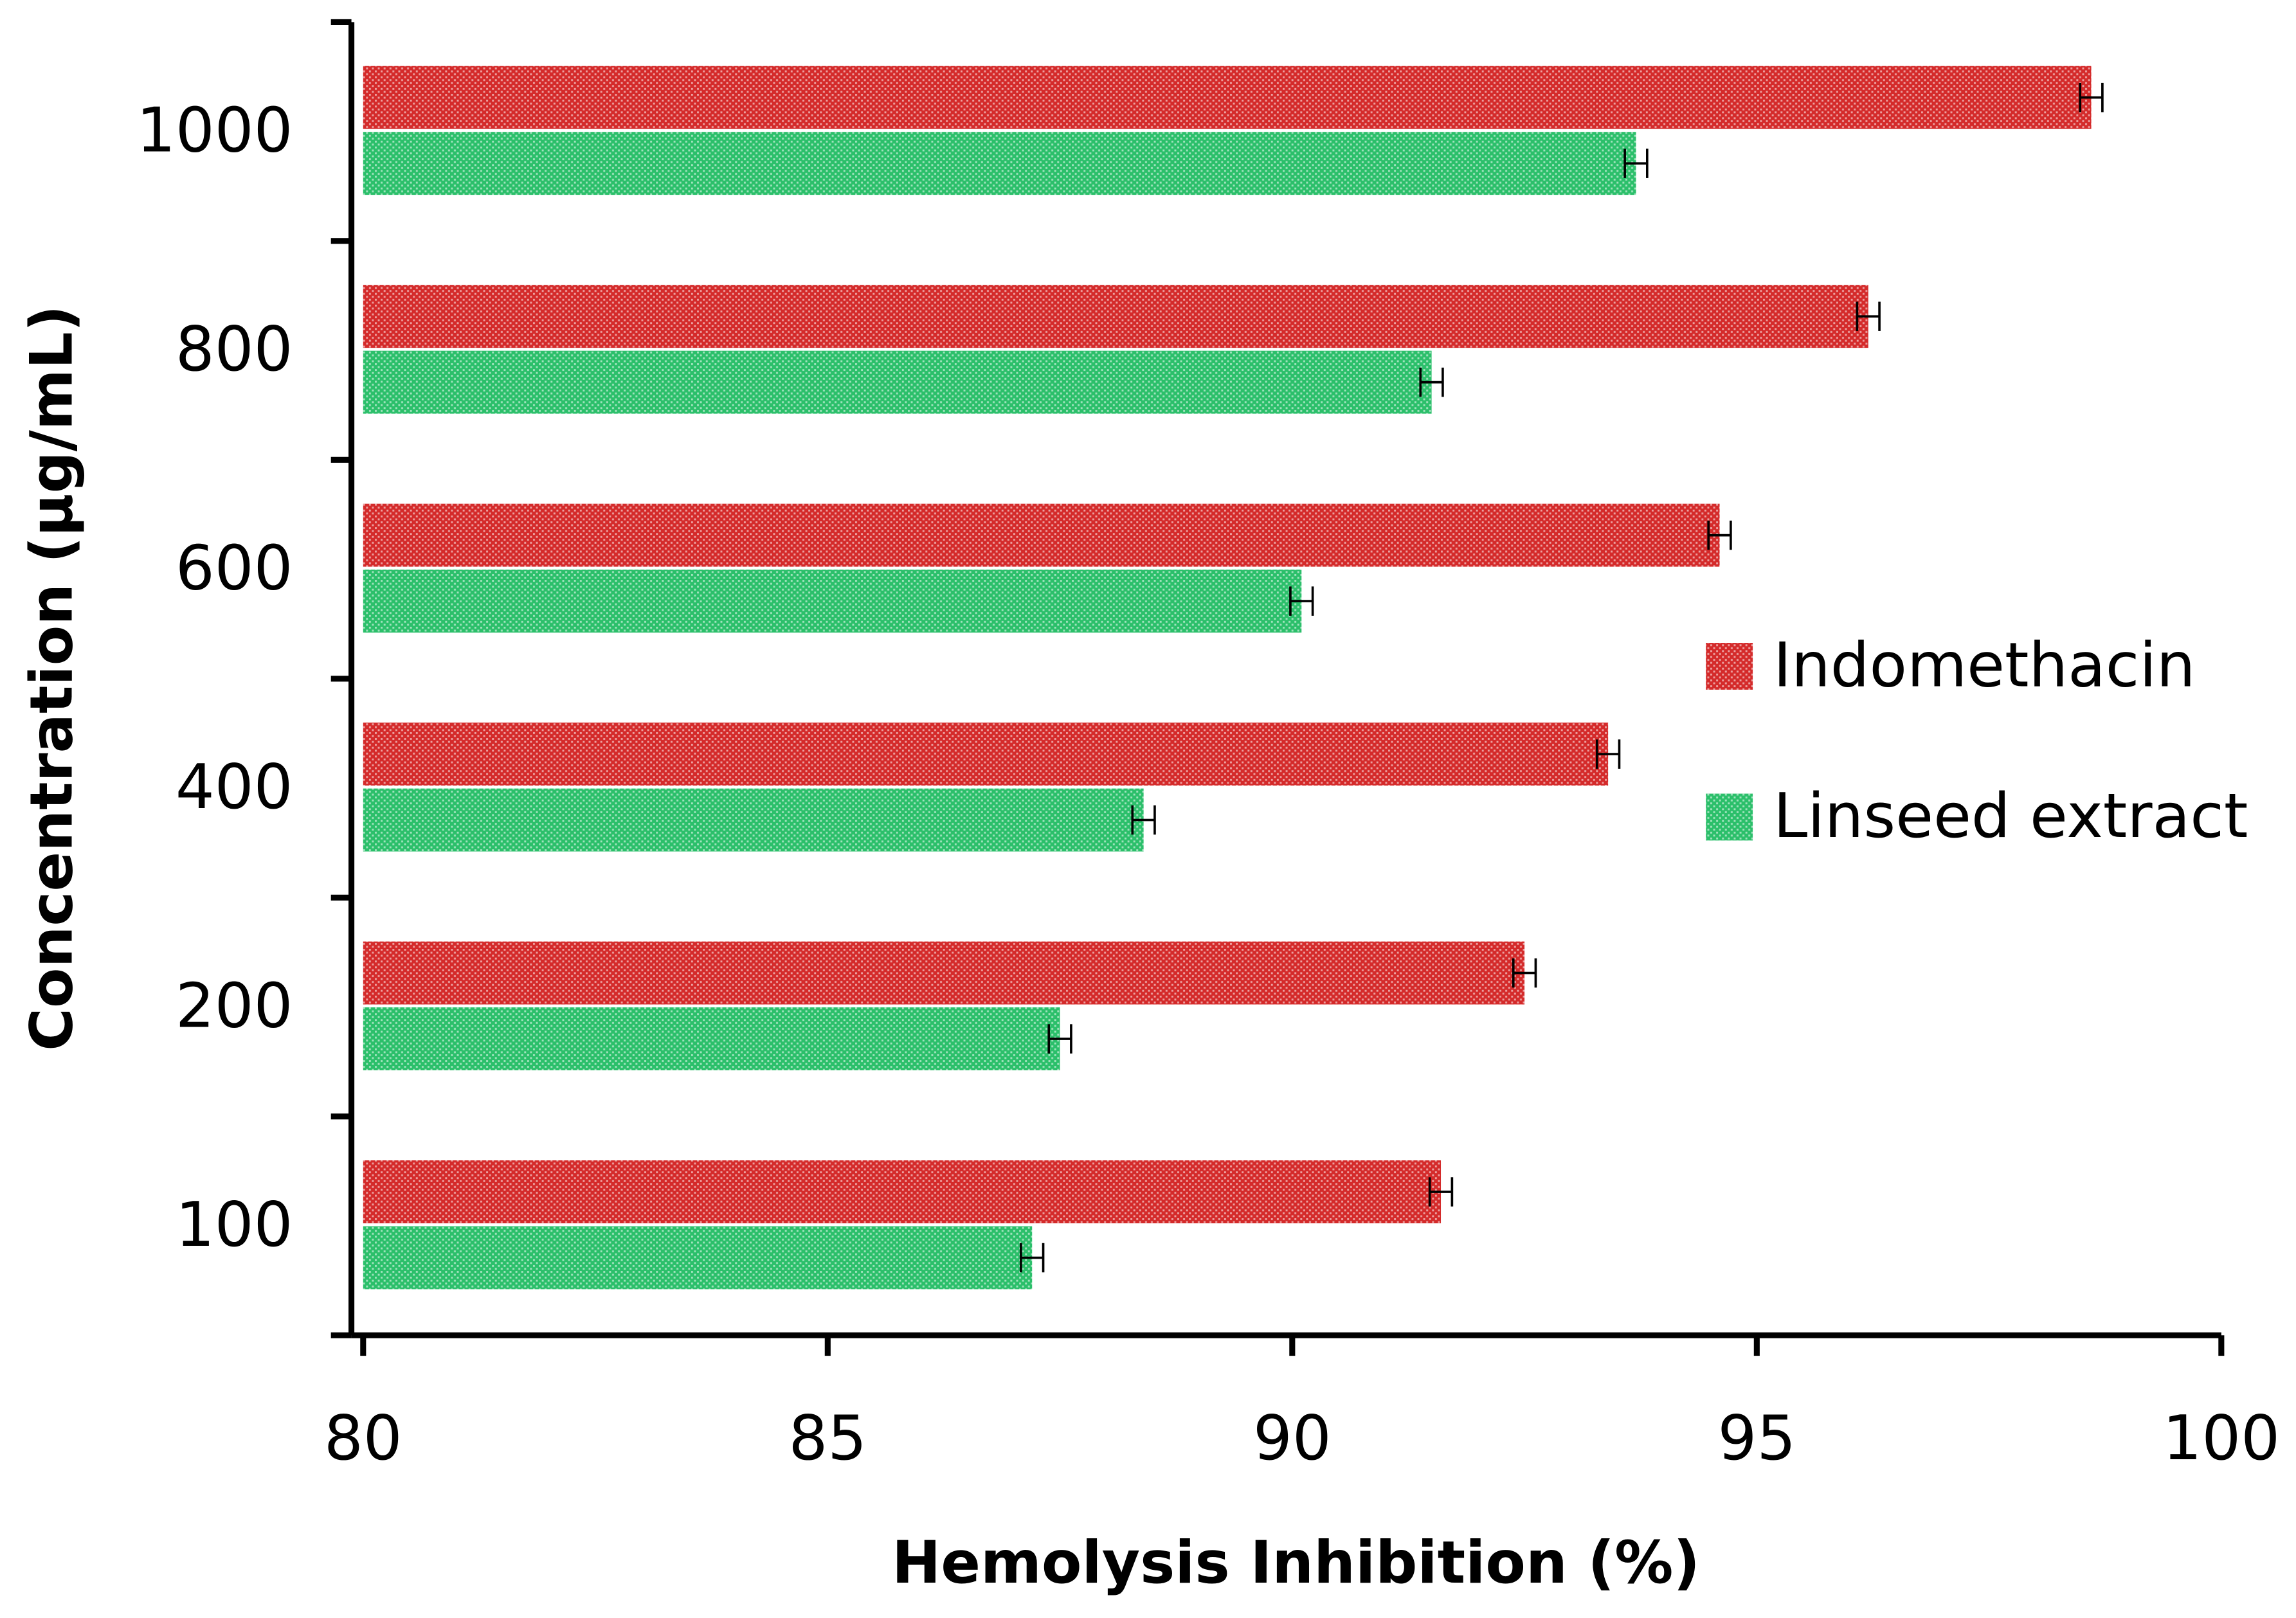 This screenshot has height=1618, width=2296. Describe the element at coordinates (234, 1005) in the screenshot. I see `y-tick-label: 200` at that location.